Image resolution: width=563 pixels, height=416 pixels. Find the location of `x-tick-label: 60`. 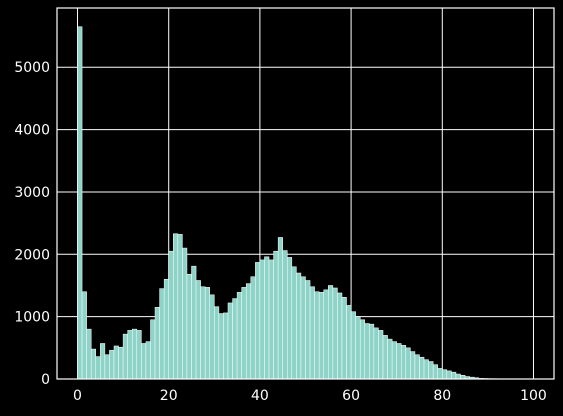

x-tick-label: 60 is located at coordinates (351, 396).